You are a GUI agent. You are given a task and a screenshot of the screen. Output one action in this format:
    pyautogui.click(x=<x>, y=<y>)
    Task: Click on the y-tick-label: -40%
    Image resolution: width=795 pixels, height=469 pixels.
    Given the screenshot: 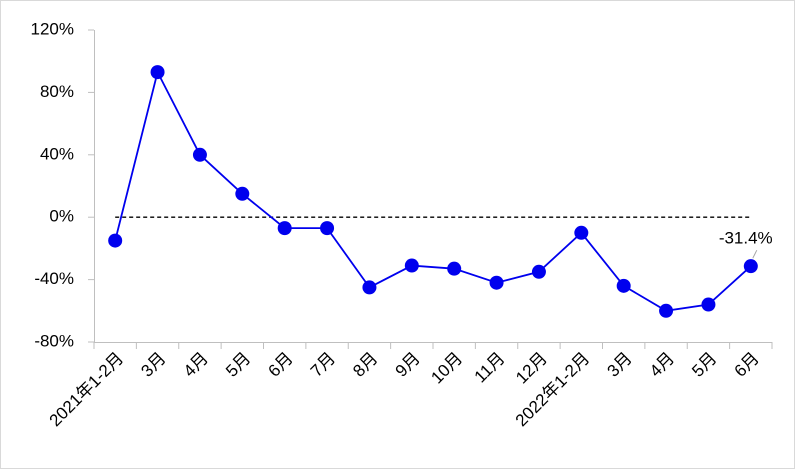 What is the action you would take?
    pyautogui.click(x=54, y=278)
    